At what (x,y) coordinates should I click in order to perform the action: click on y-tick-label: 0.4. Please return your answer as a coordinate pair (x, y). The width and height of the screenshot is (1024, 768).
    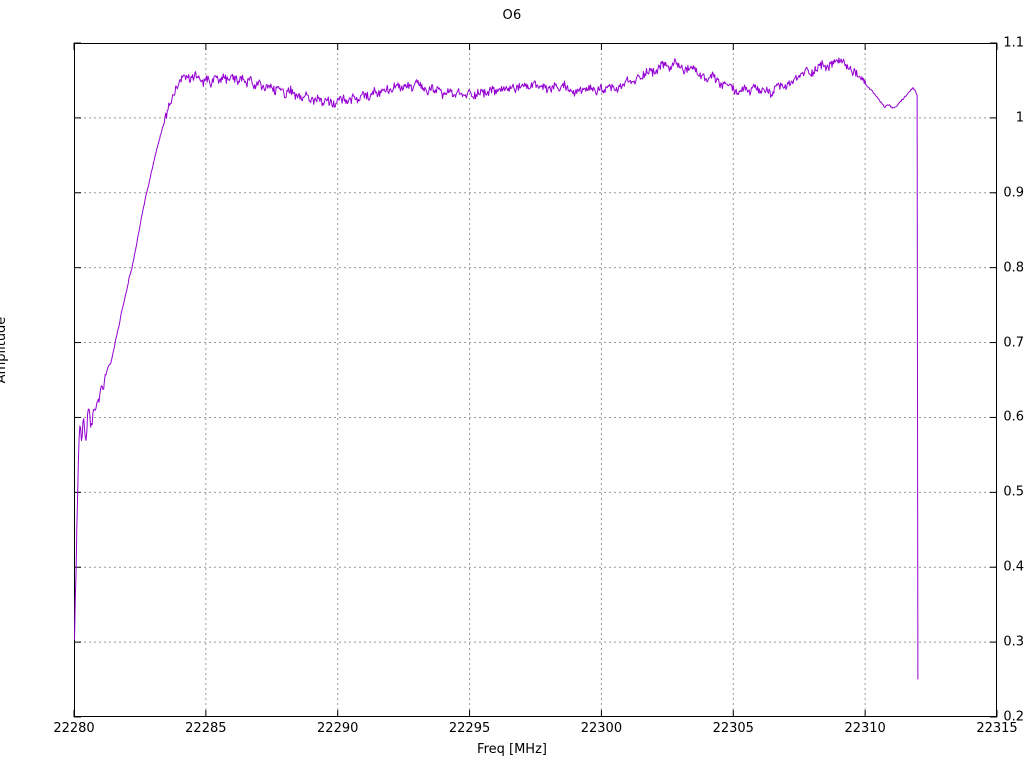
    Looking at the image, I should click on (1013, 567).